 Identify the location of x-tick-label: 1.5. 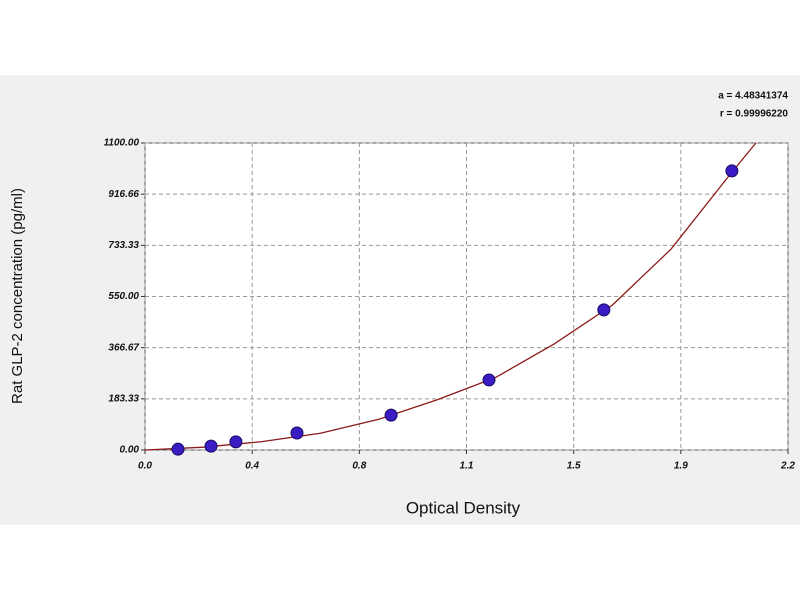
(574, 466).